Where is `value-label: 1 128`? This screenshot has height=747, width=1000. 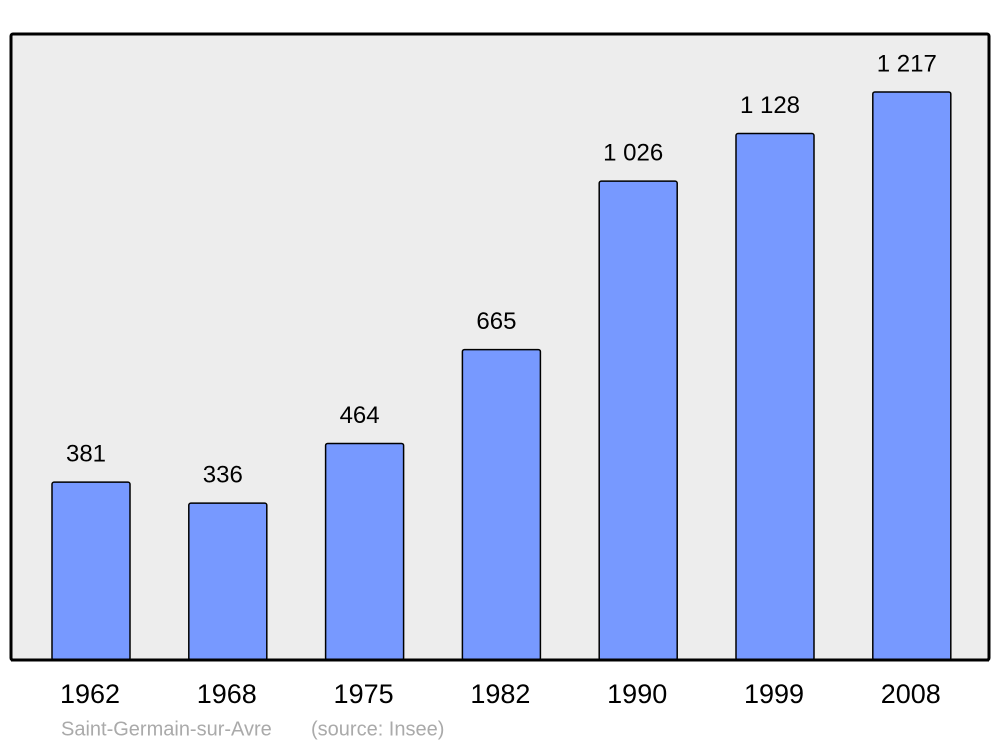
value-label: 1 128 is located at coordinates (770, 105).